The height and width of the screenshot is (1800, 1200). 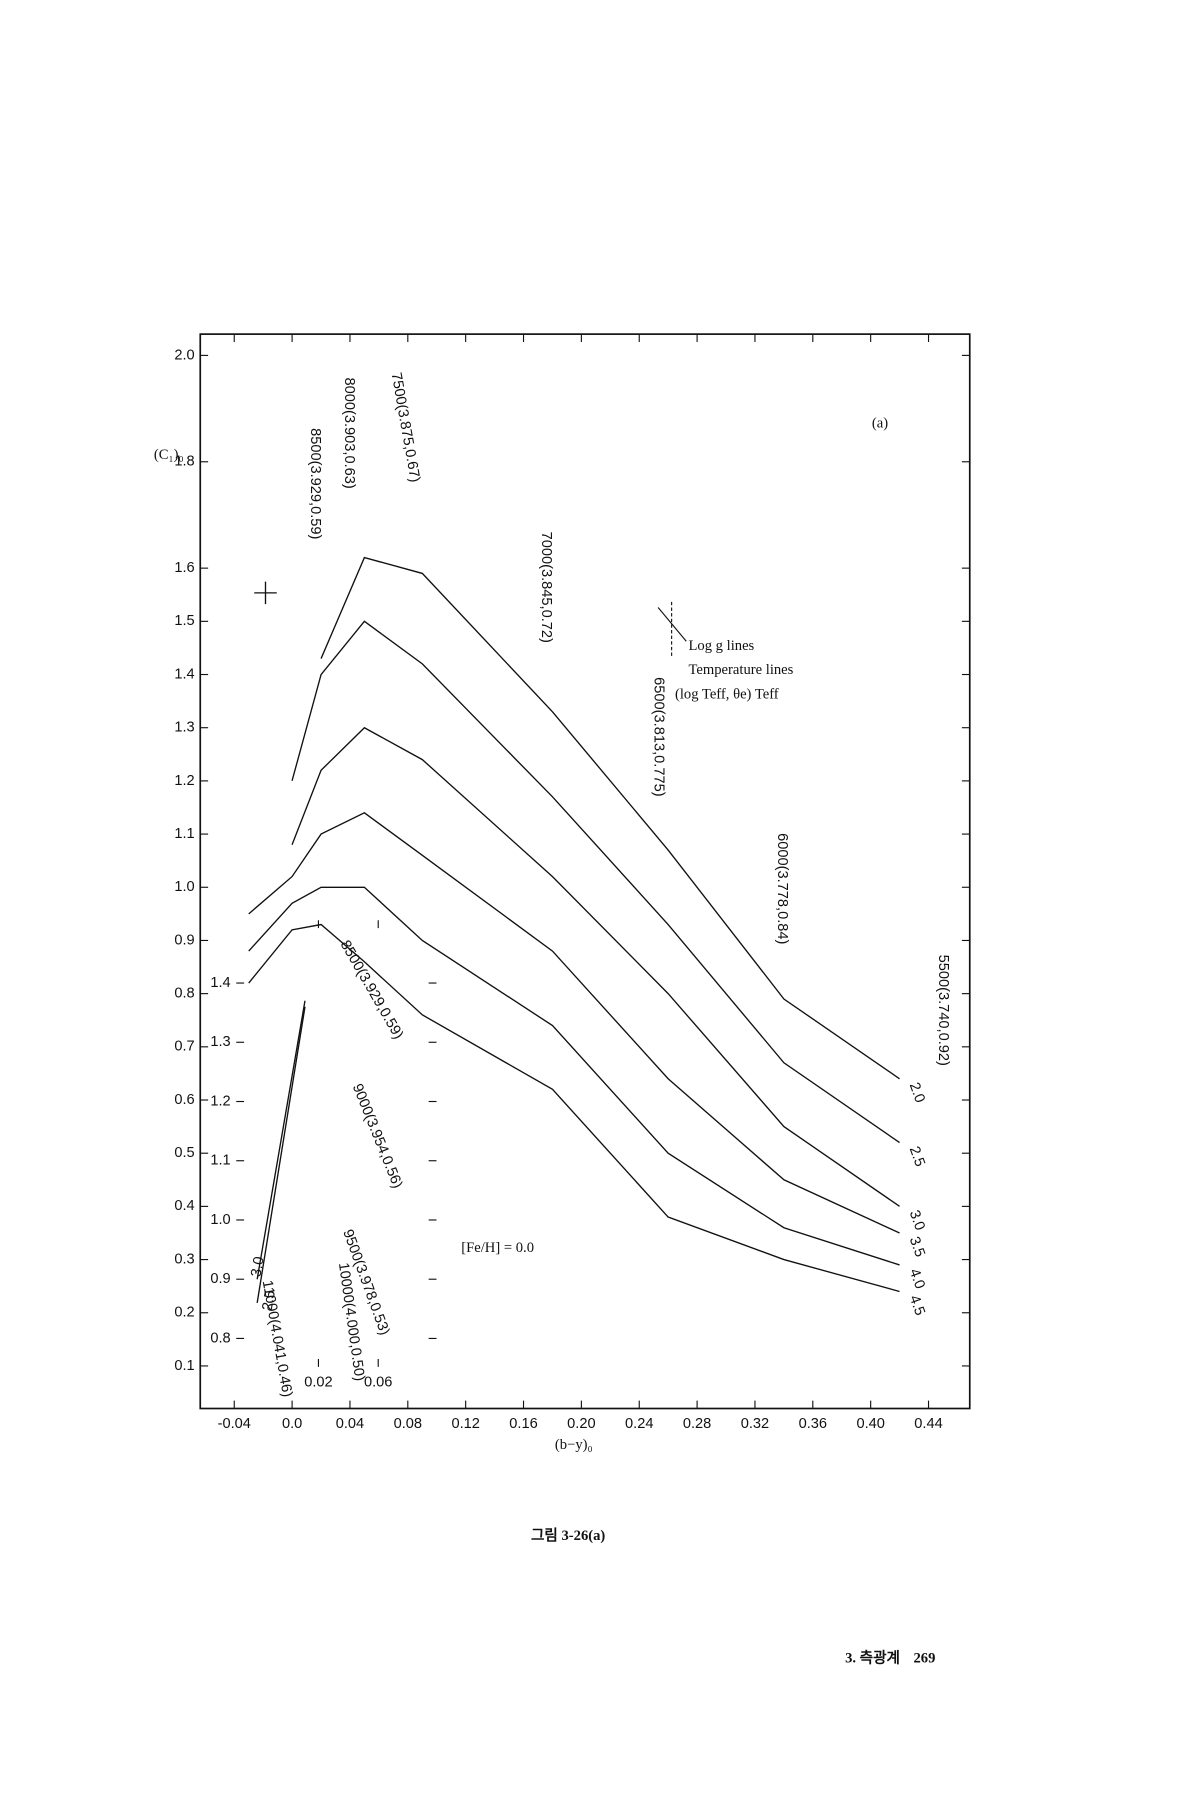 I want to click on series-label: 3.5, so click(x=917, y=1247).